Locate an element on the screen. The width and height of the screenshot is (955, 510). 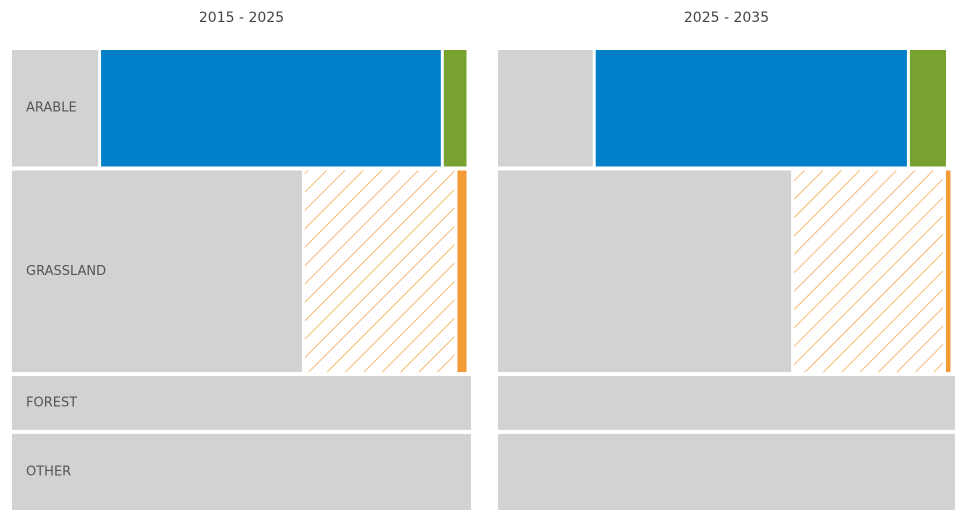
panel-title: 2015 - 2025 is located at coordinates (241, 18).